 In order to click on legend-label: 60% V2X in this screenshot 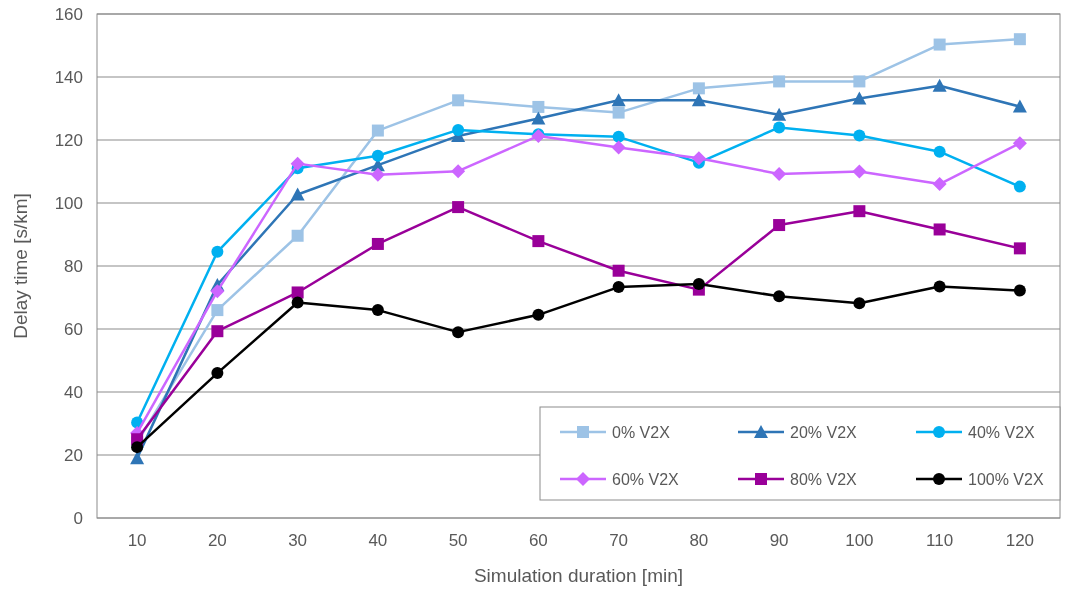, I will do `click(646, 479)`.